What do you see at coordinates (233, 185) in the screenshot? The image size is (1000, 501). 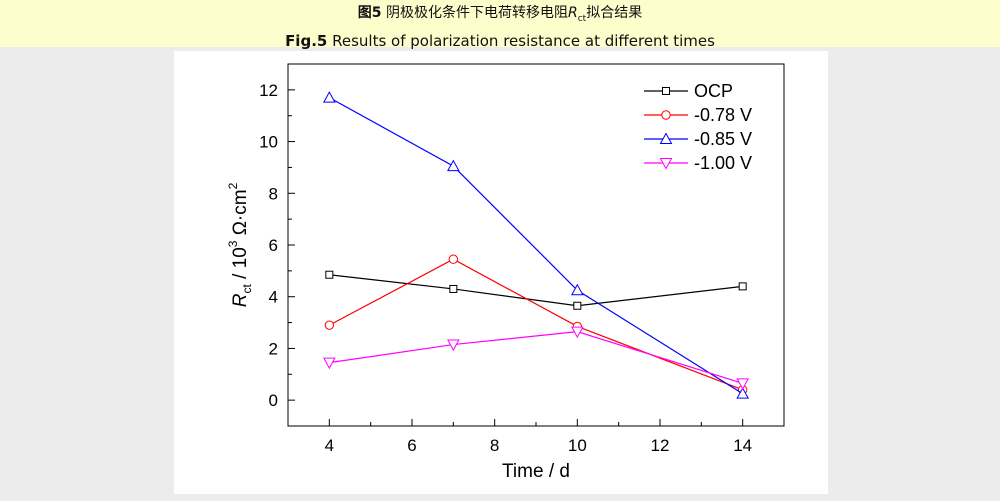 I see `y-label-exp2: 2` at bounding box center [233, 185].